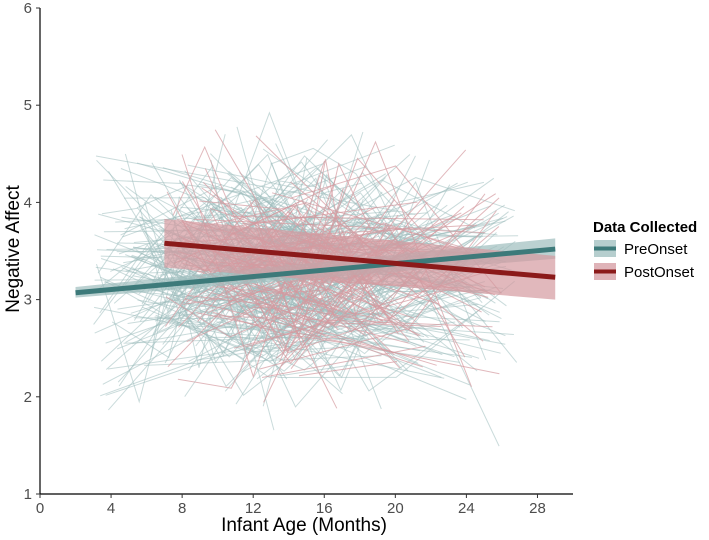  Describe the element at coordinates (253, 508) in the screenshot. I see `x-tick-label: 12` at that location.